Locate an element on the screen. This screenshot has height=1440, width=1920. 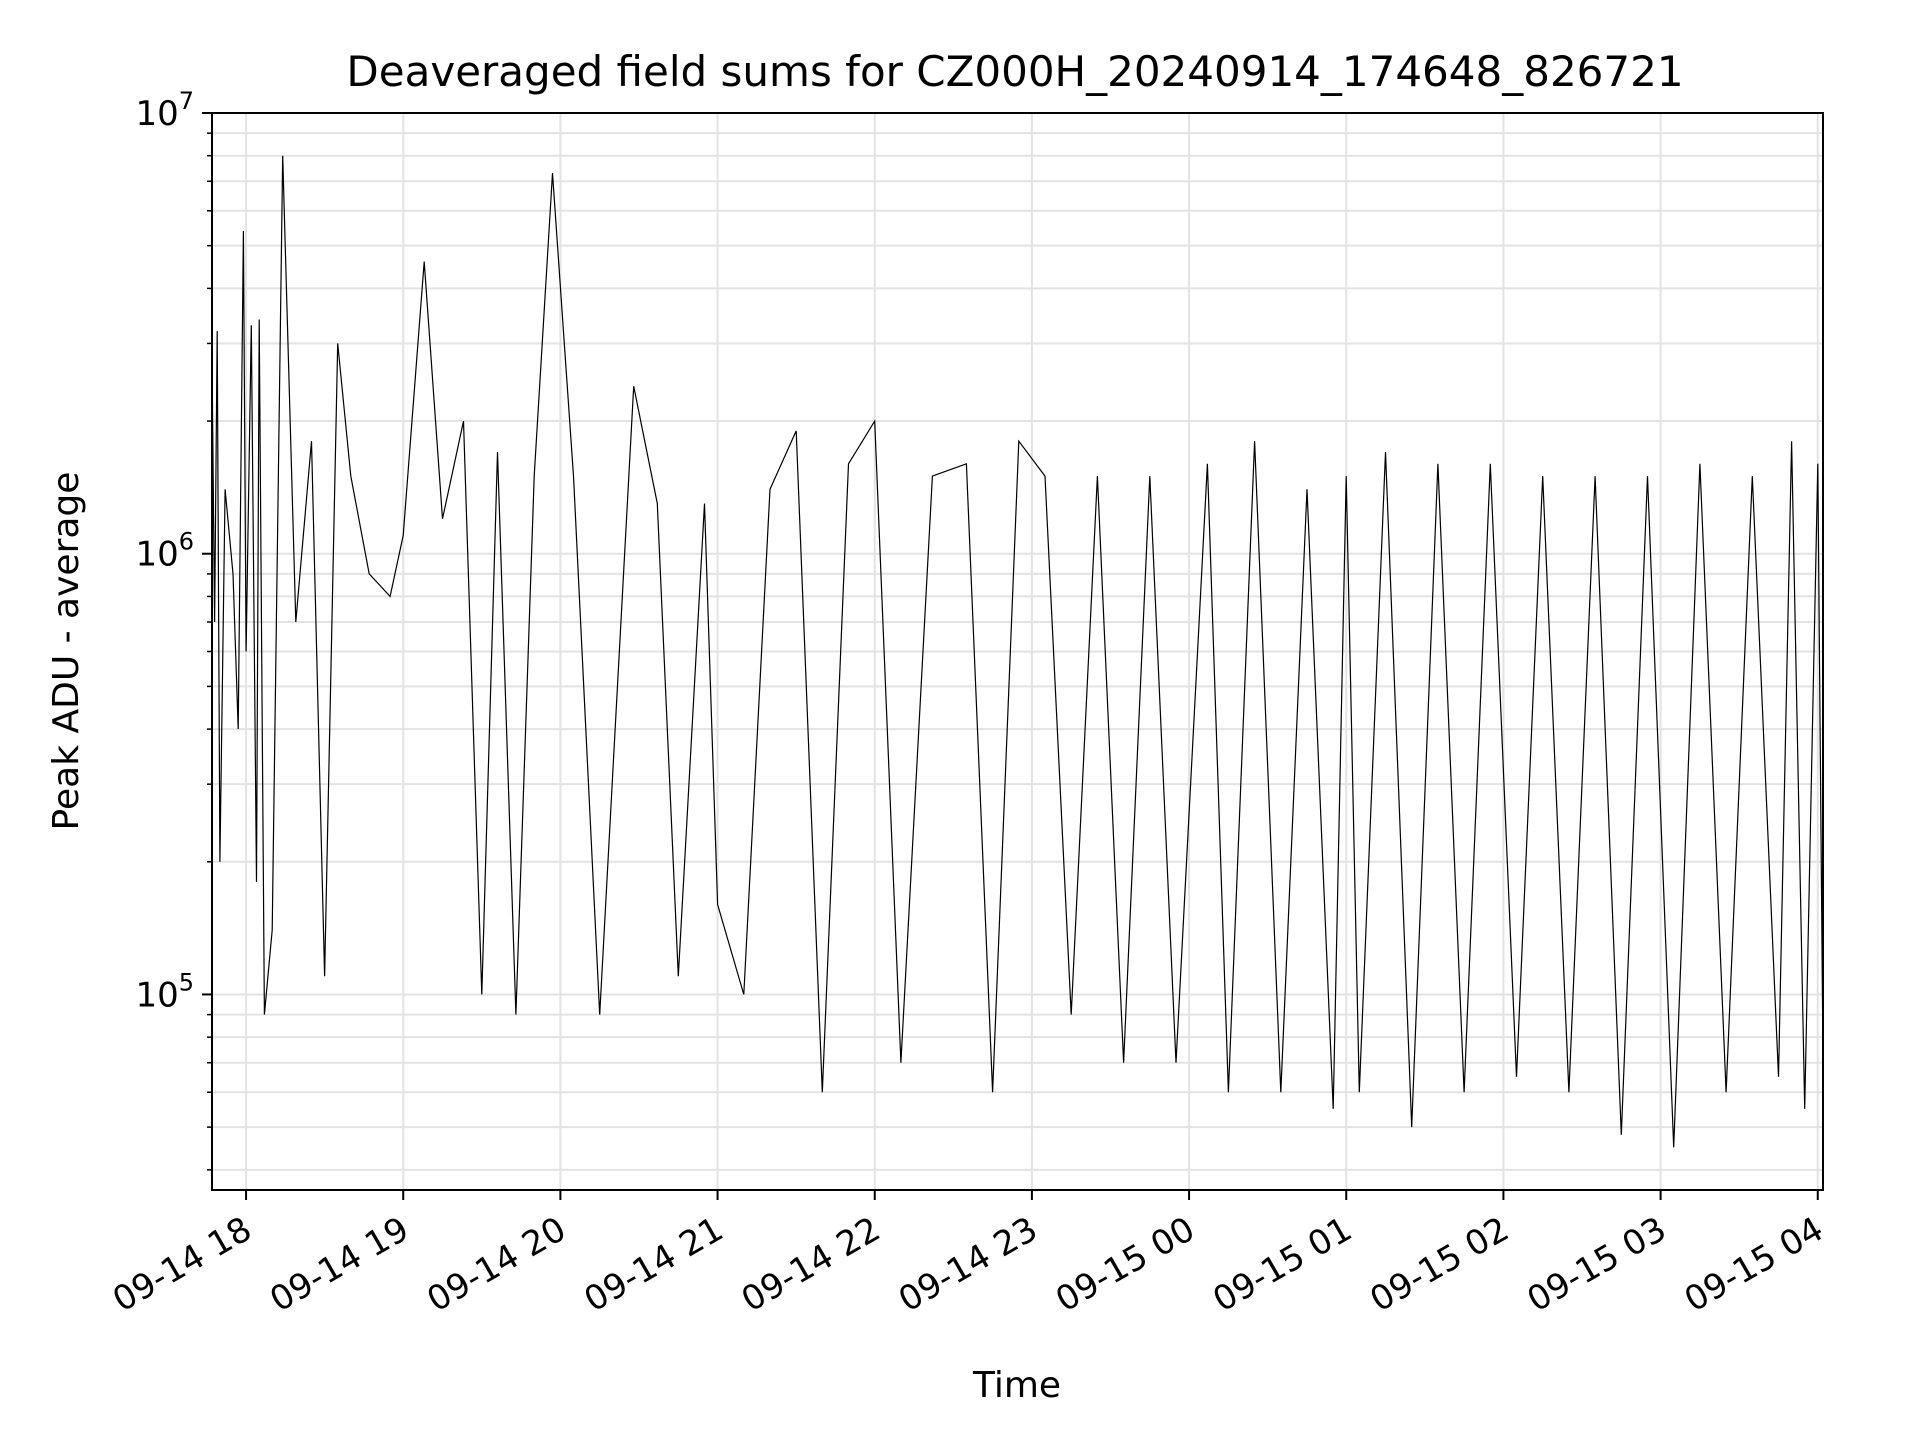
y-tick-label: 10⁵ is located at coordinates (164, 991).